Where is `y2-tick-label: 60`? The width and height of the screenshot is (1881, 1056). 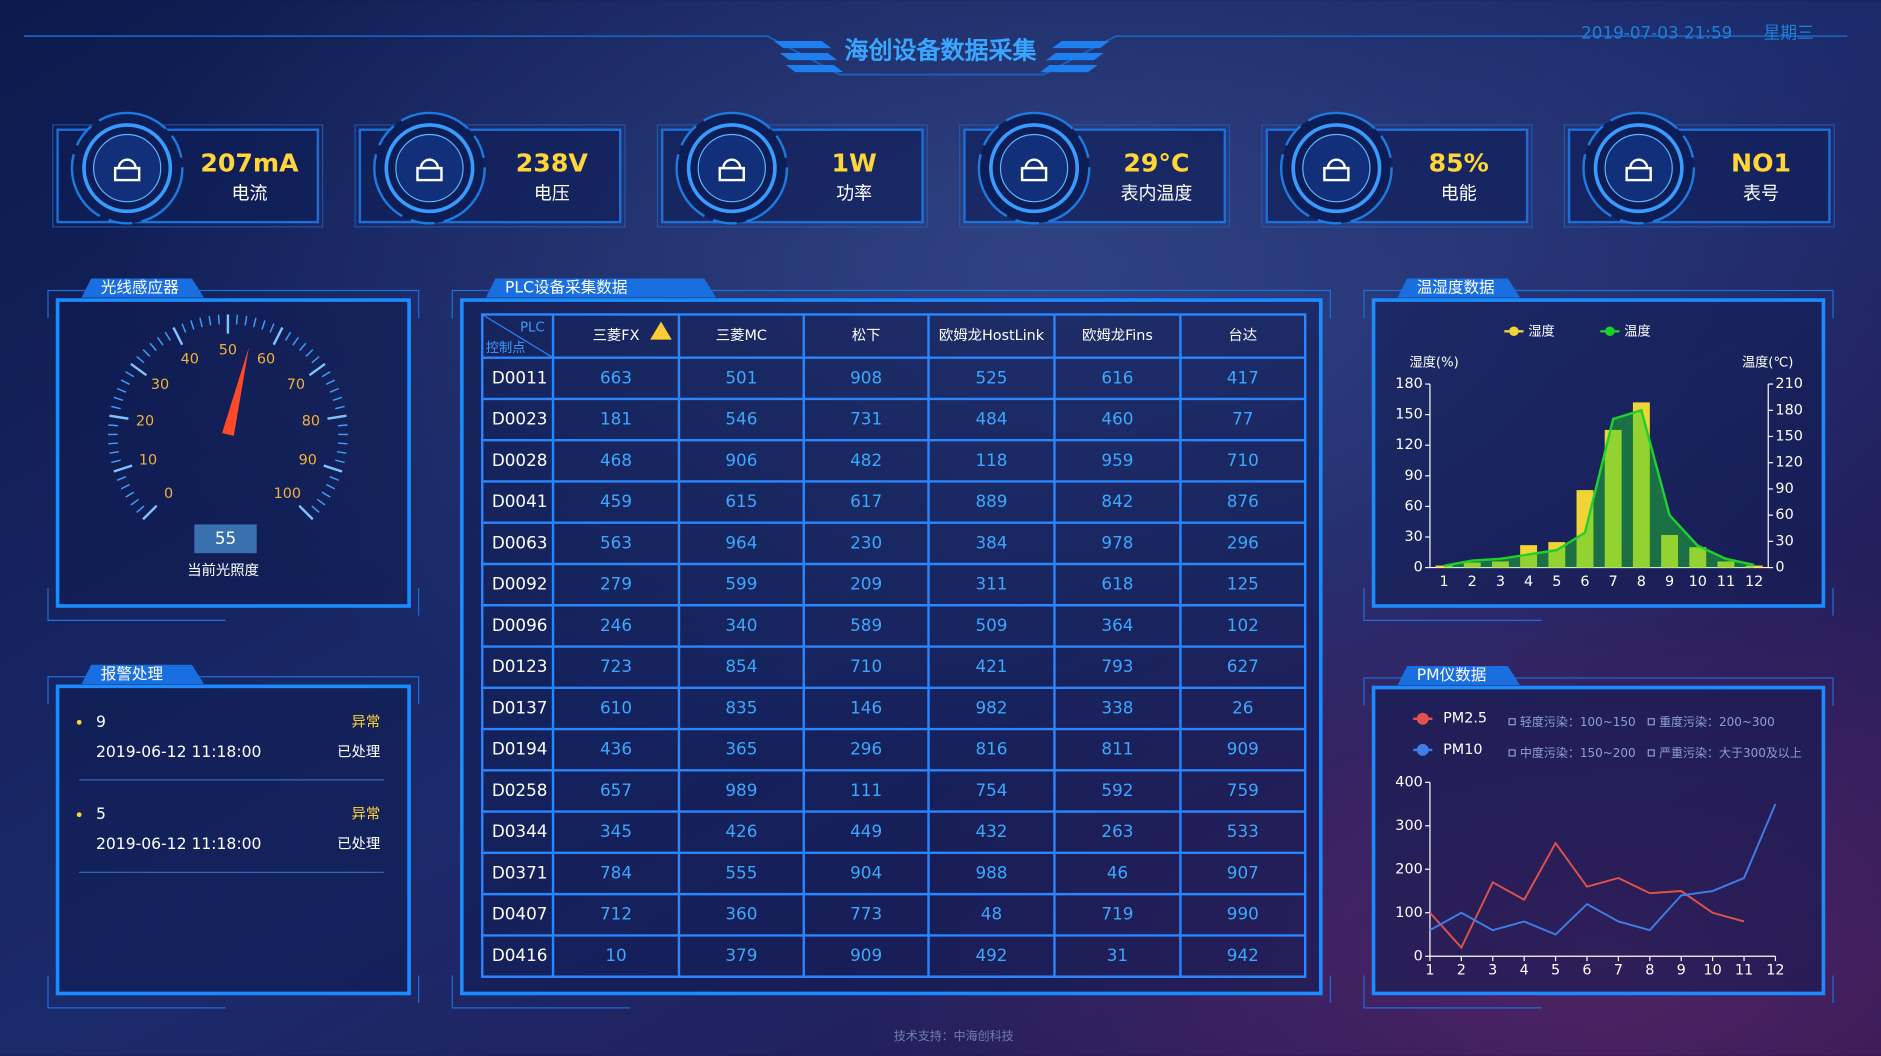
y2-tick-label: 60 is located at coordinates (1784, 515).